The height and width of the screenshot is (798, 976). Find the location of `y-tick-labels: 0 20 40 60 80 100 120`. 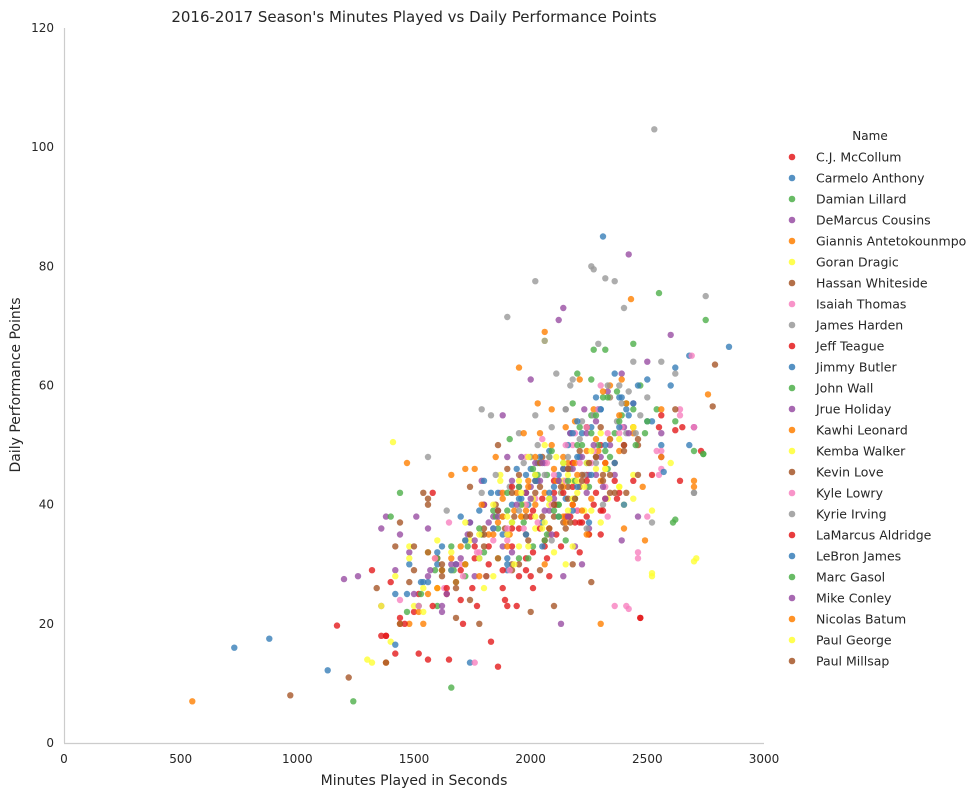

y-tick-labels: 0 20 40 60 80 100 120 is located at coordinates (42, 385).